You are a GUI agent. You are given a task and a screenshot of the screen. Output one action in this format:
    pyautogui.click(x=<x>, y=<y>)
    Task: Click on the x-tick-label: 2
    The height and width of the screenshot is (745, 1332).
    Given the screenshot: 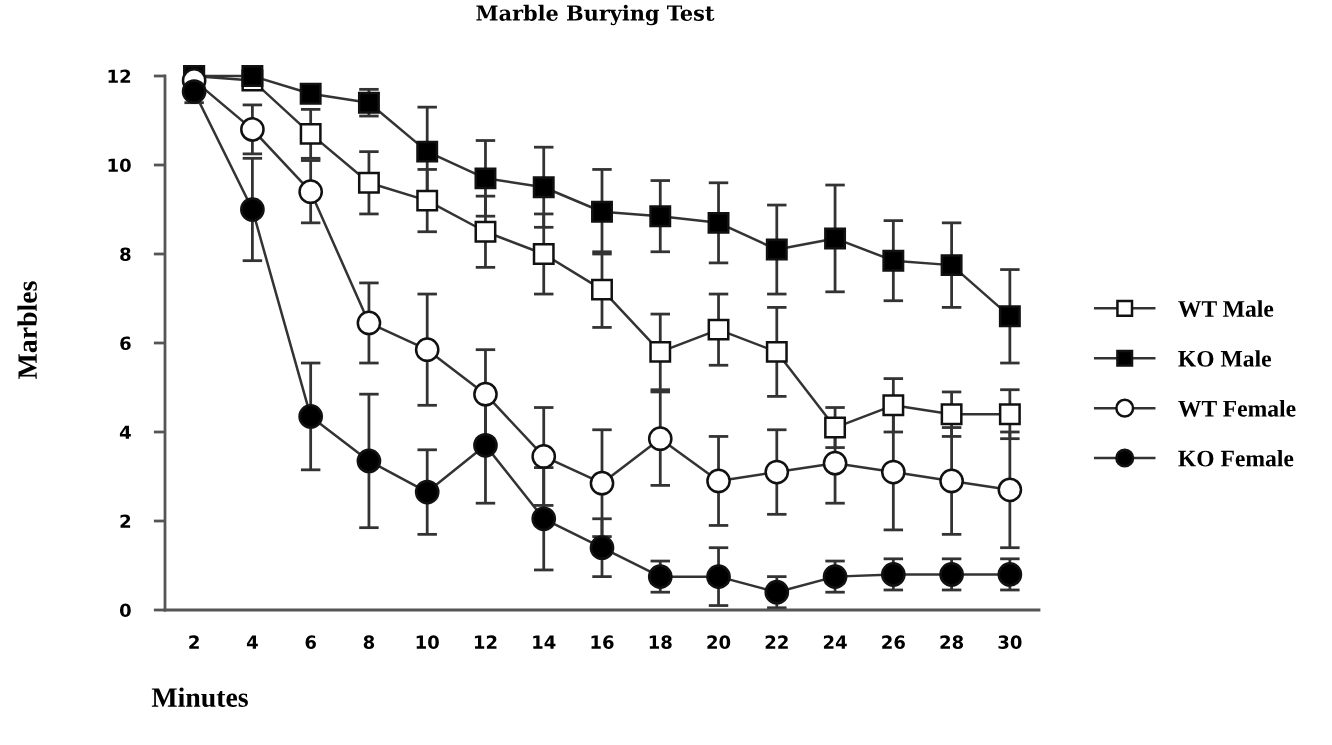 What is the action you would take?
    pyautogui.click(x=194, y=642)
    